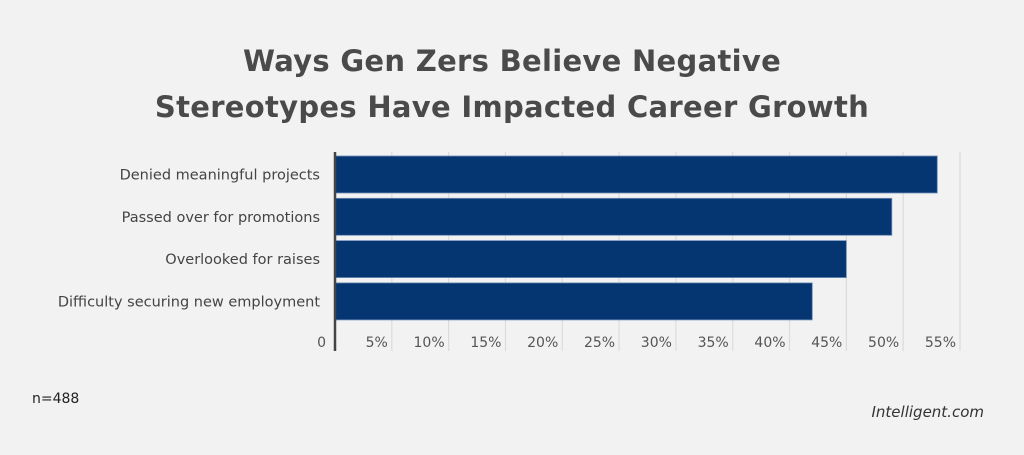  What do you see at coordinates (220, 176) in the screenshot?
I see `category-label: Denied meaningful projects` at bounding box center [220, 176].